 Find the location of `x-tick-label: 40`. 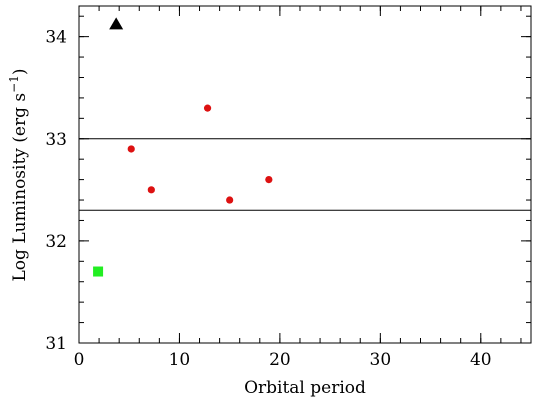

x-tick-label: 40 is located at coordinates (481, 360).